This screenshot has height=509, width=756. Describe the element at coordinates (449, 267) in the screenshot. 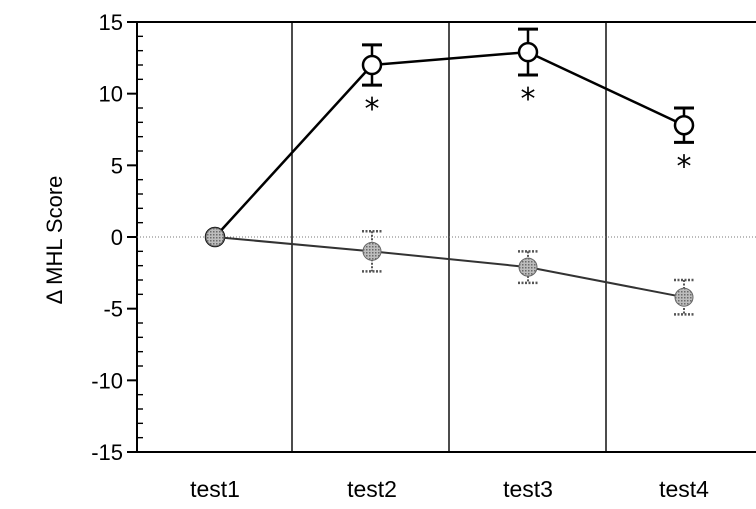

I see `series-line` at that location.